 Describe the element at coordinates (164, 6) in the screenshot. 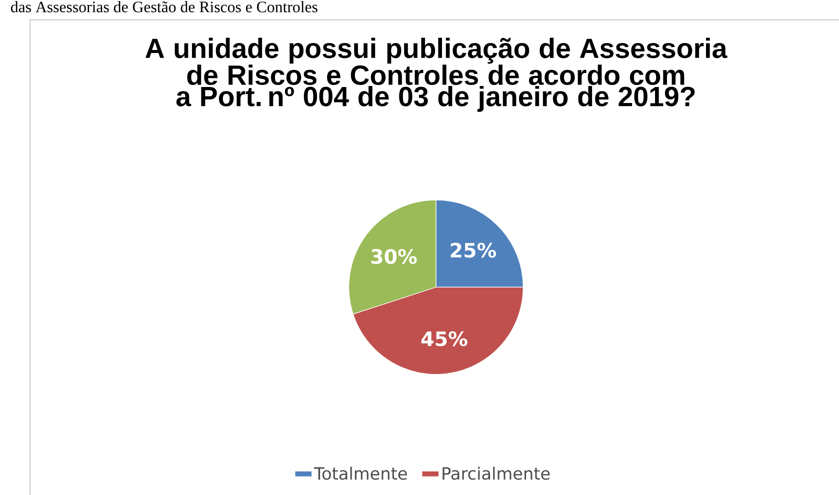

I see `text: das Assessorias de Gestão de Riscos e Controles` at that location.